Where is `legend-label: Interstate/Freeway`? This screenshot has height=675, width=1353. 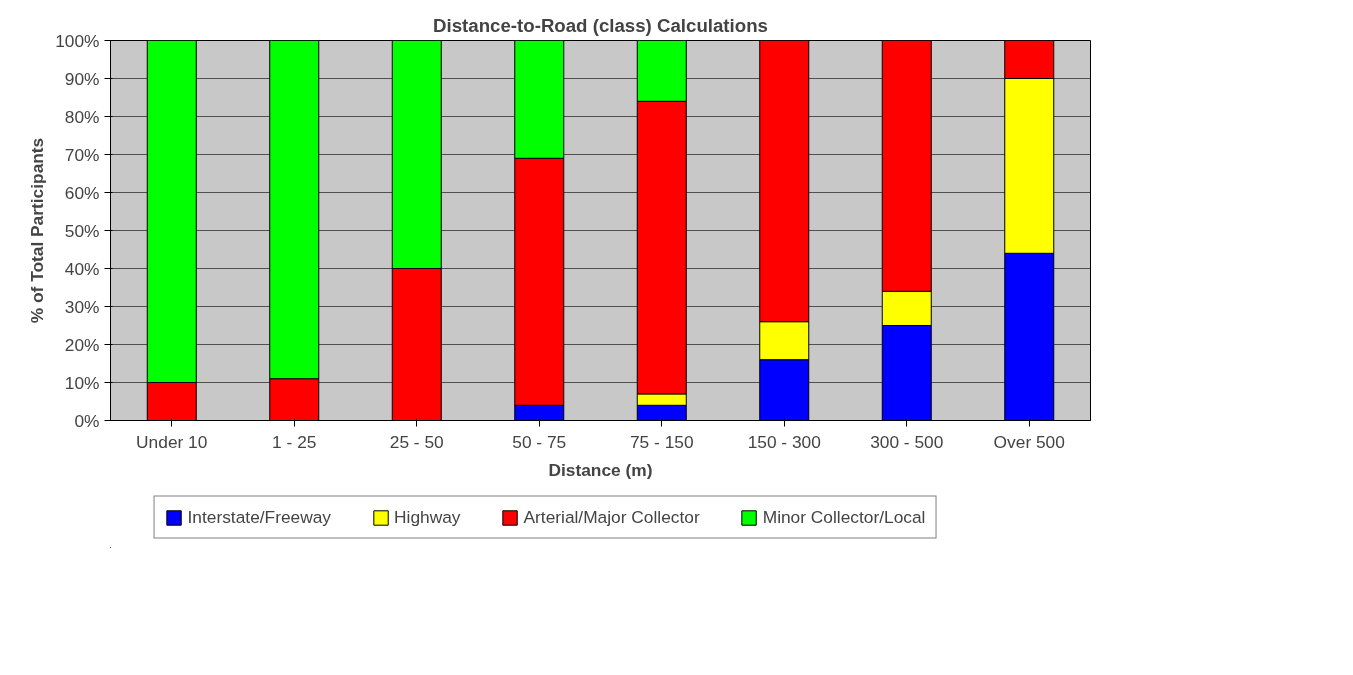
legend-label: Interstate/Freeway is located at coordinates (259, 517).